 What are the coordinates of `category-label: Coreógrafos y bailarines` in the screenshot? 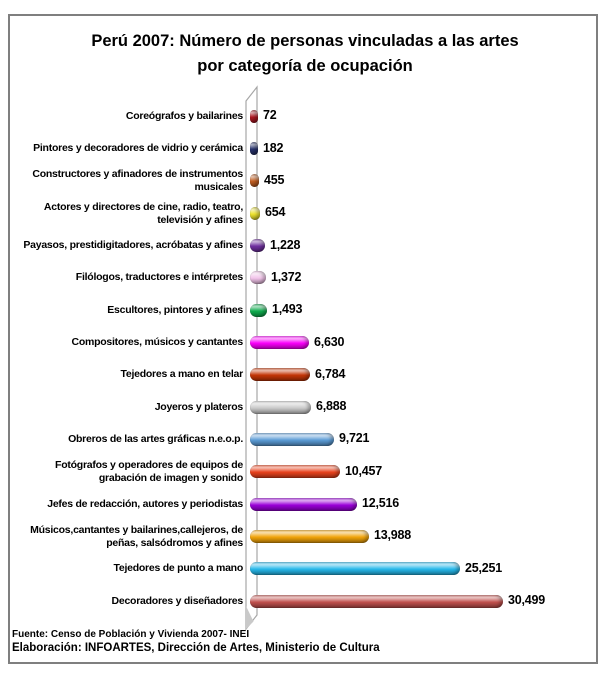 It's located at (184, 116).